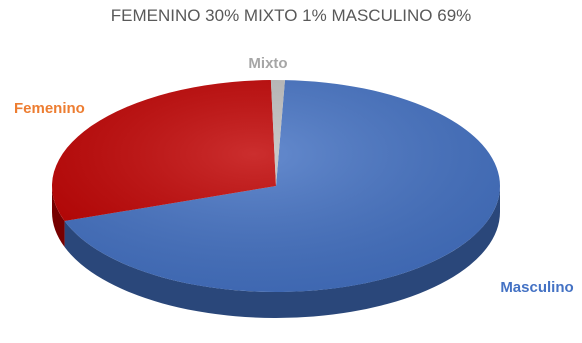  Describe the element at coordinates (536, 287) in the screenshot. I see `slice-label-masculino: Masculino` at that location.